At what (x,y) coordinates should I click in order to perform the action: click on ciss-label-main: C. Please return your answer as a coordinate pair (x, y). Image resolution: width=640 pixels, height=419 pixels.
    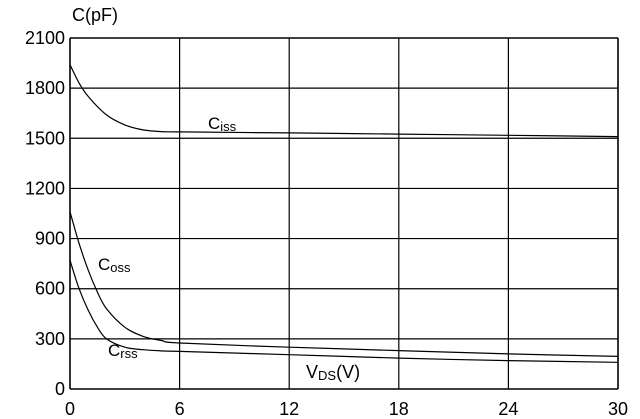
    Looking at the image, I should click on (214, 123).